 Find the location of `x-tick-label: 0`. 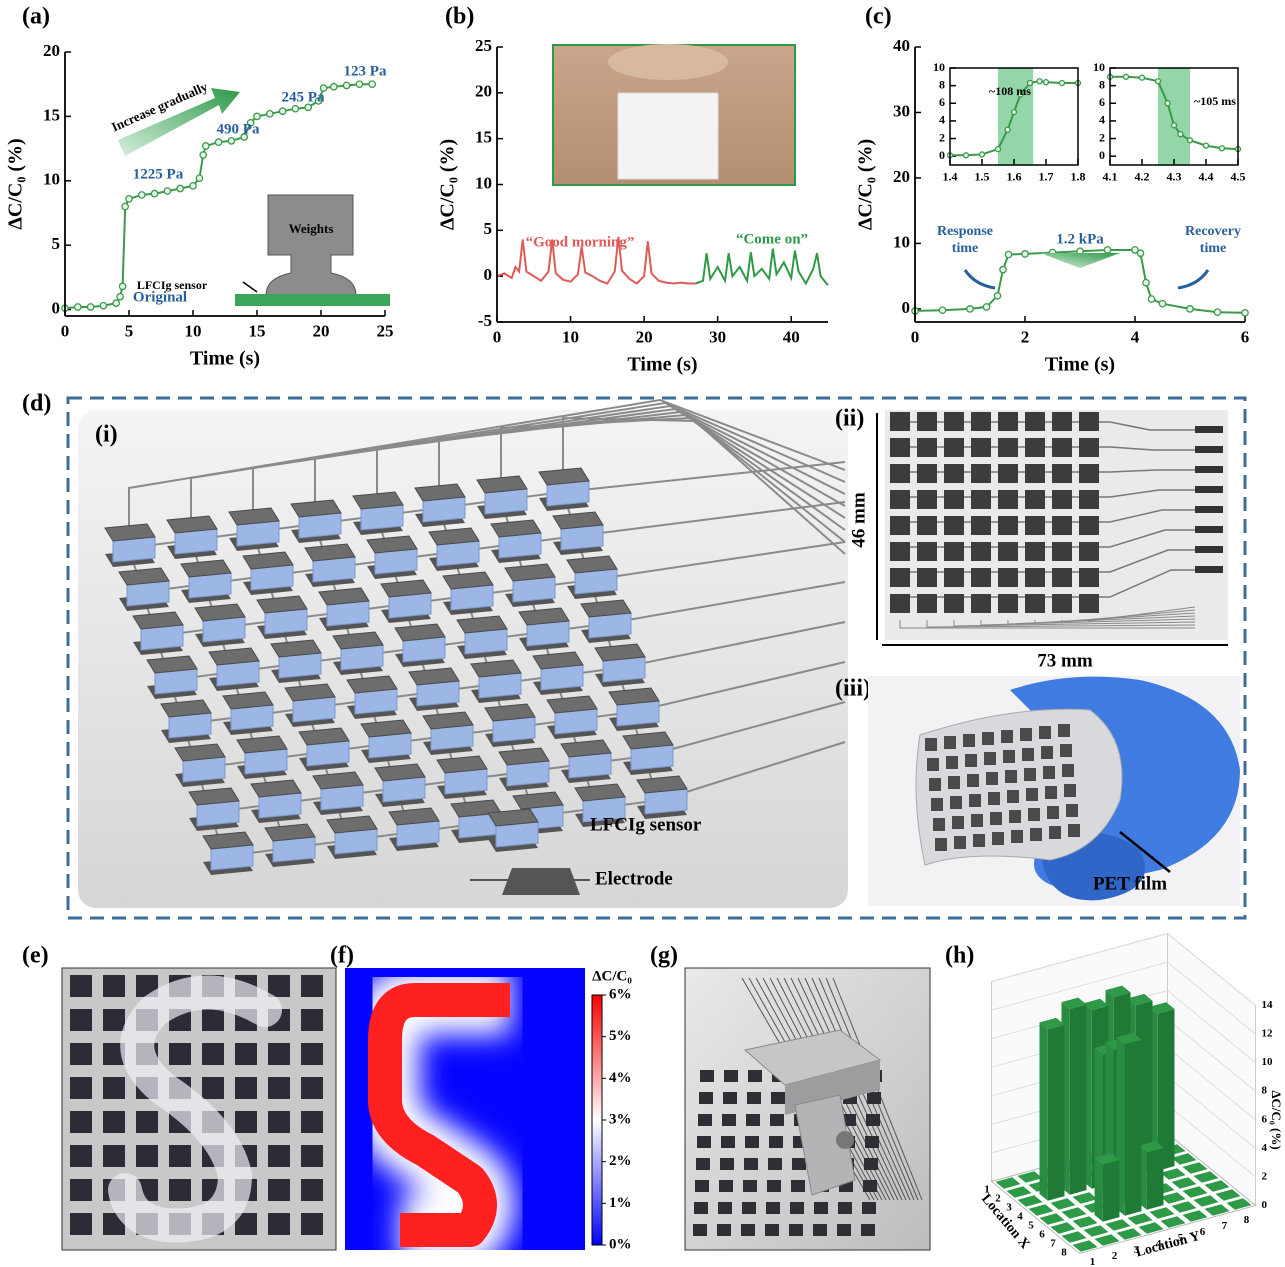

x-tick-label: 0 is located at coordinates (497, 337).